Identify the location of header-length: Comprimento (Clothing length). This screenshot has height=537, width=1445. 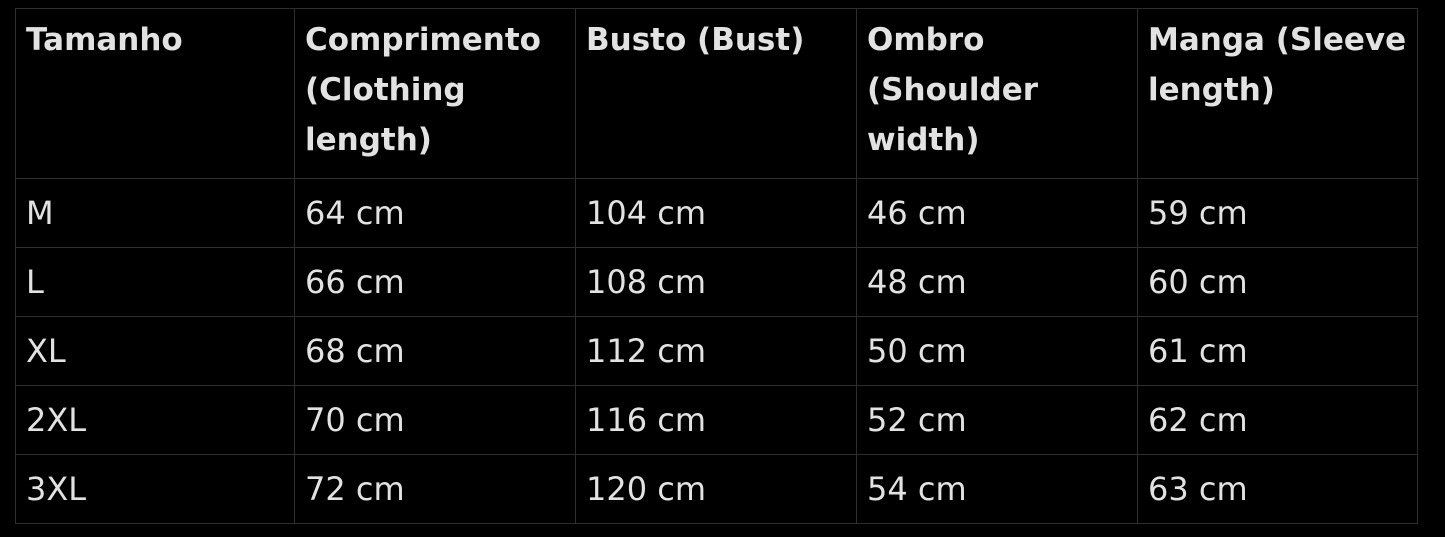
(435, 93).